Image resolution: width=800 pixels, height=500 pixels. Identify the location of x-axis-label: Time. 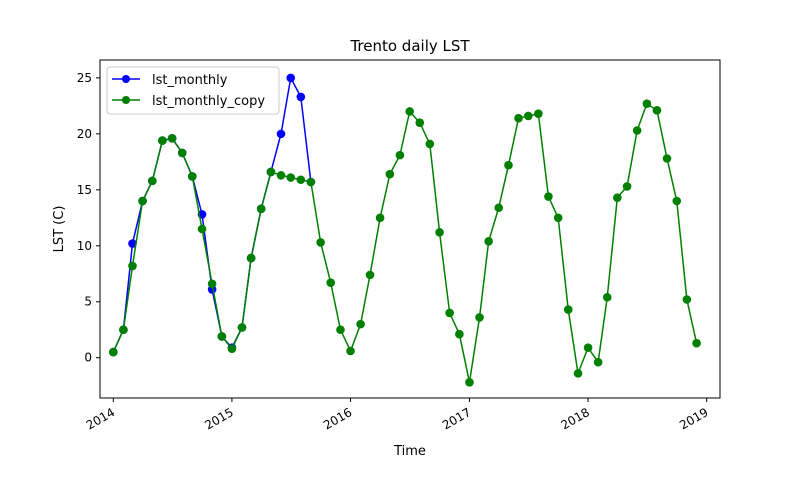
(409, 451).